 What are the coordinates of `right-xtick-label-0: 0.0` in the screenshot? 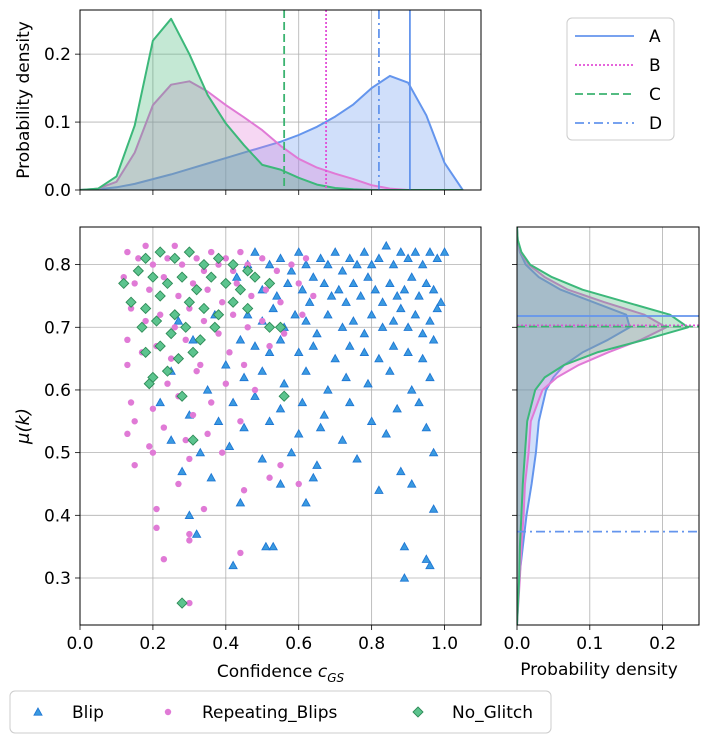 It's located at (516, 644).